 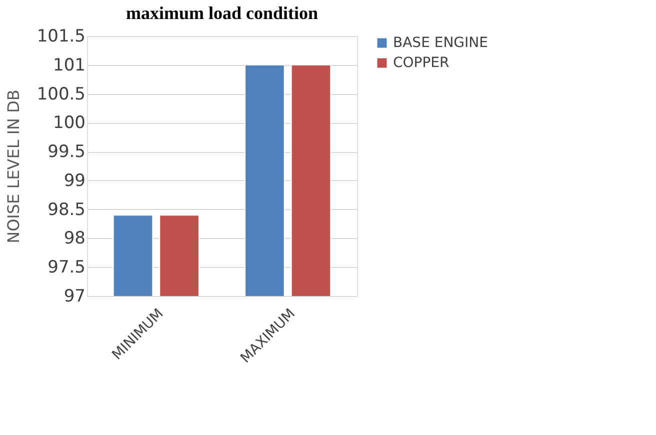 I want to click on y-tick-label: 98.5, so click(x=67, y=210).